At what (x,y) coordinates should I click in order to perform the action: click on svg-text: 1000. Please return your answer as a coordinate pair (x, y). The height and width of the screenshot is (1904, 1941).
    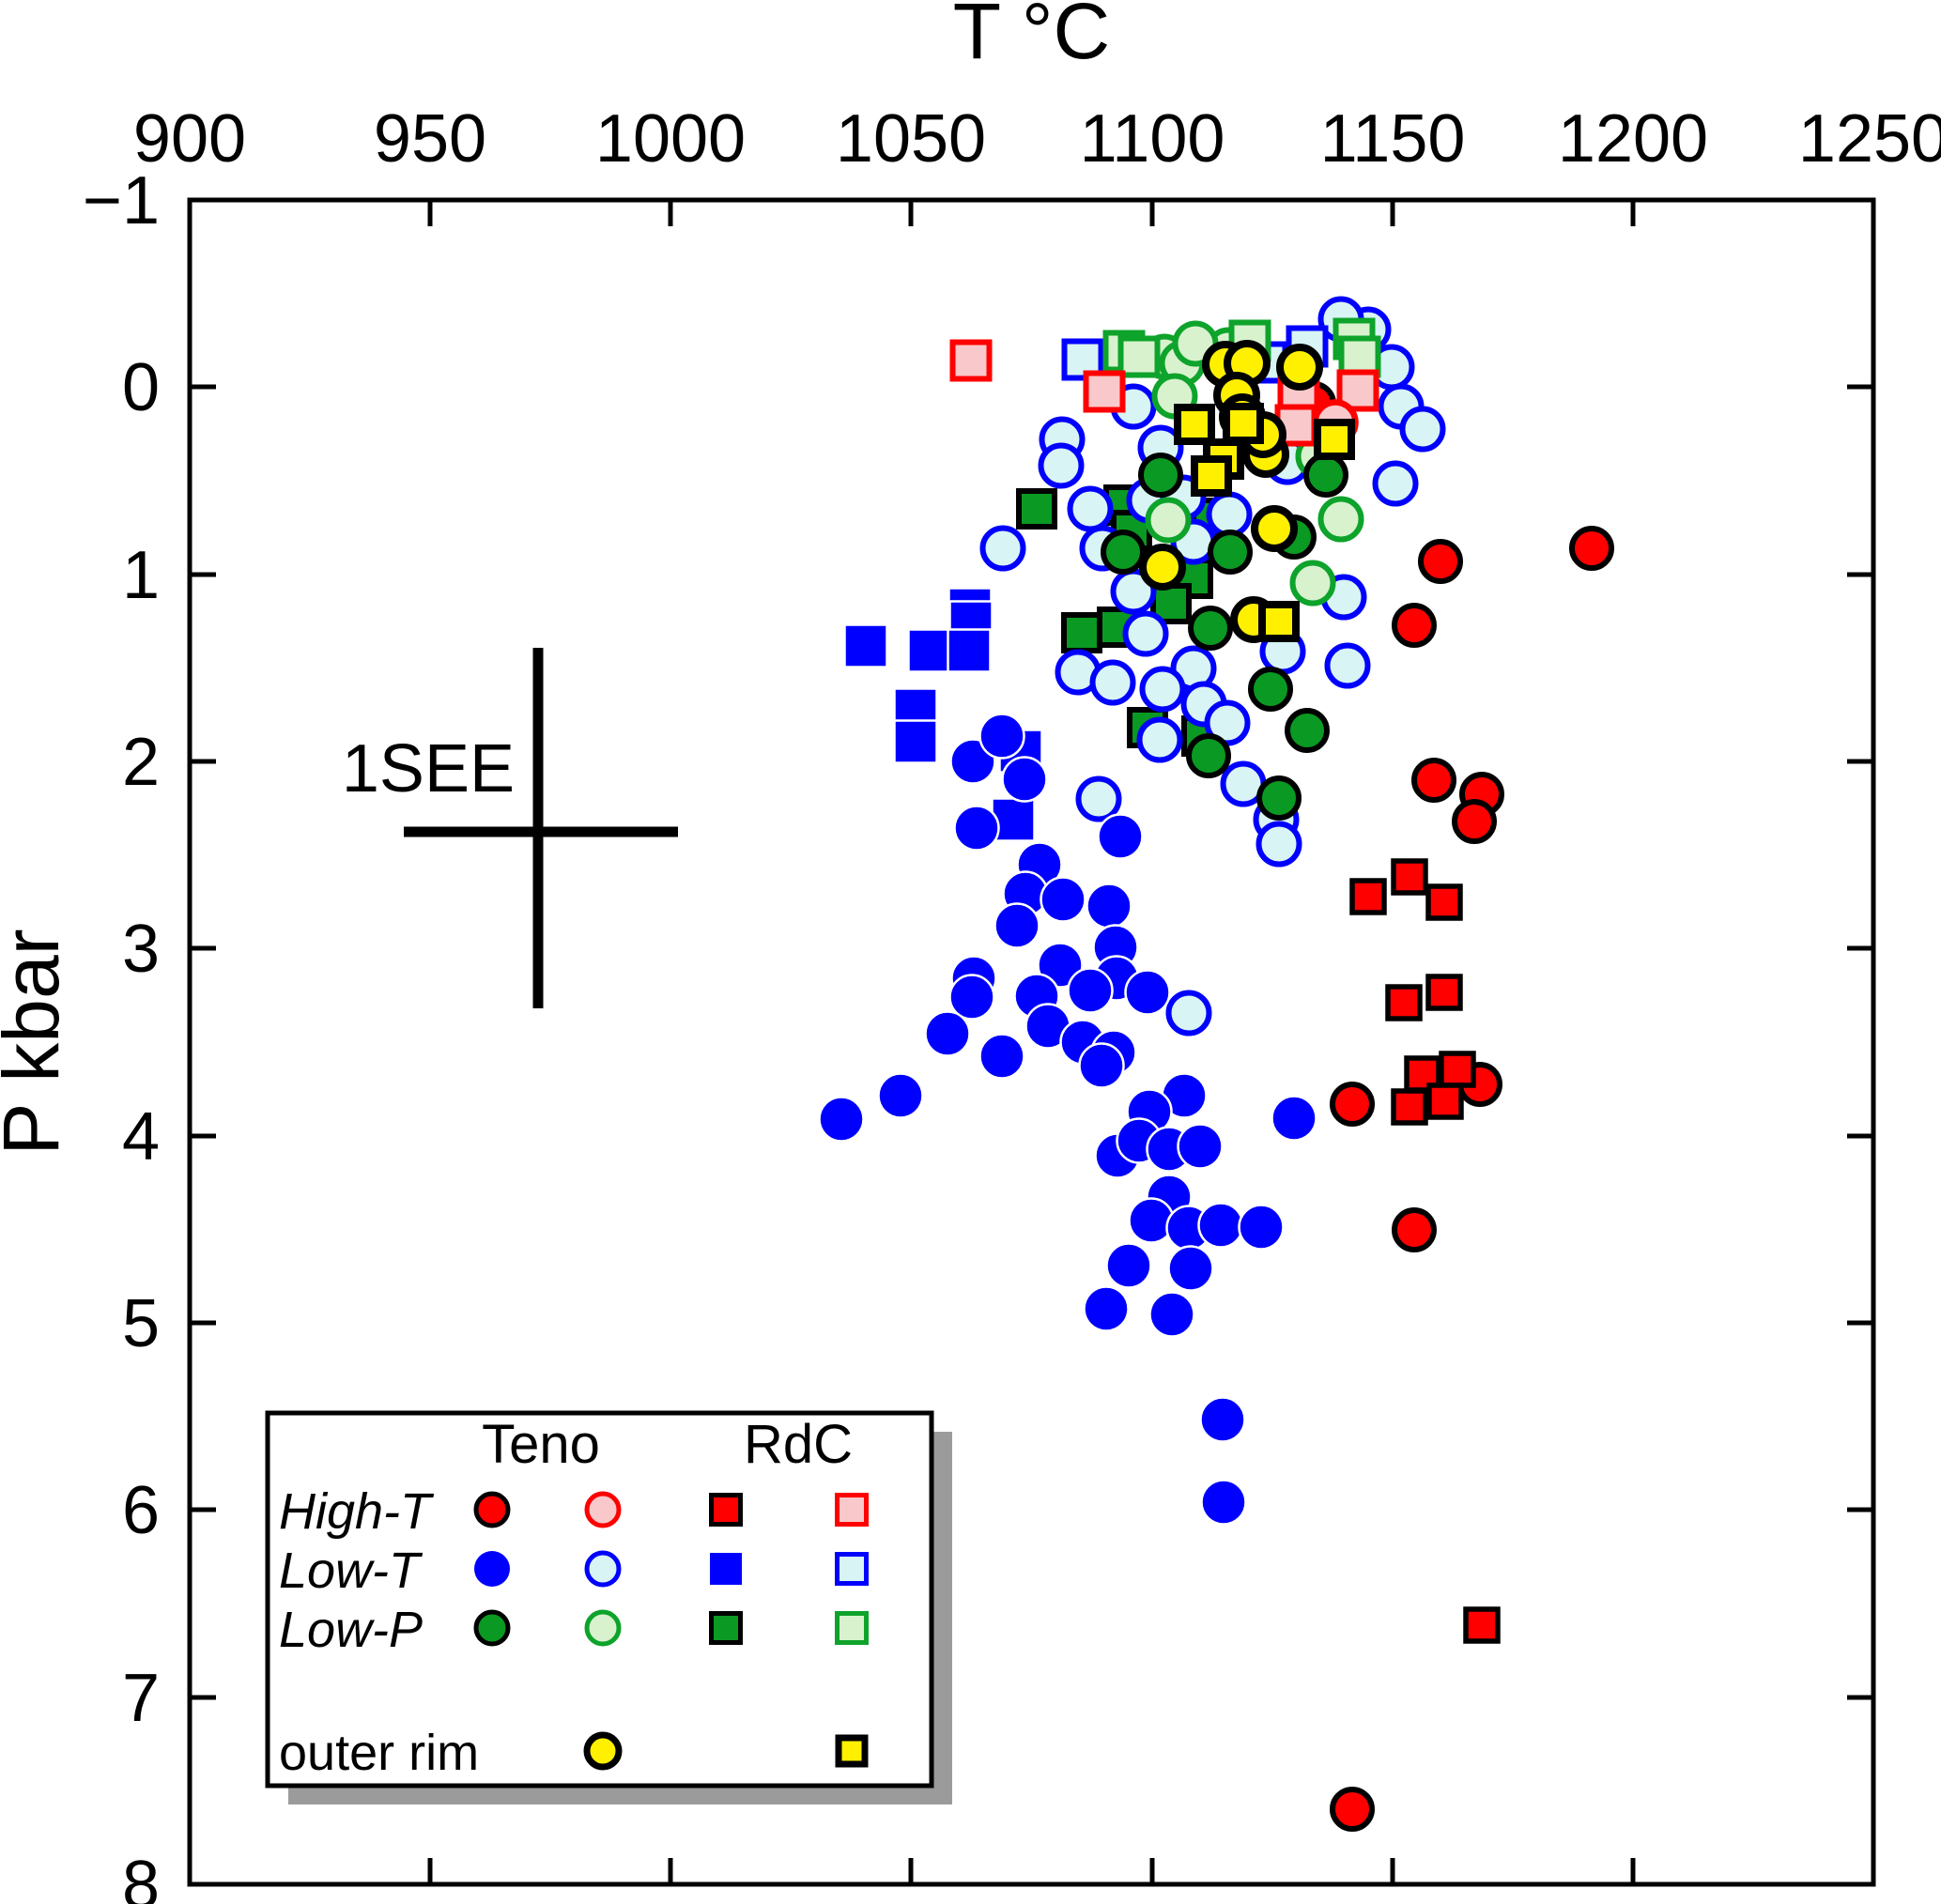
    Looking at the image, I should click on (670, 139).